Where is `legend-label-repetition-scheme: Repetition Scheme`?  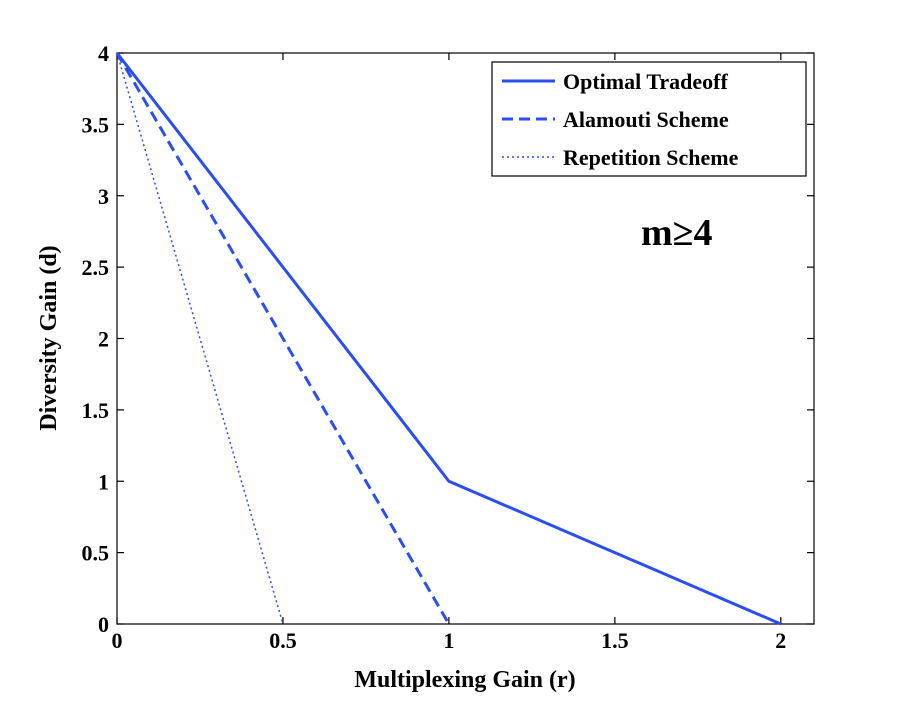
legend-label-repetition-scheme: Repetition Scheme is located at coordinates (651, 157).